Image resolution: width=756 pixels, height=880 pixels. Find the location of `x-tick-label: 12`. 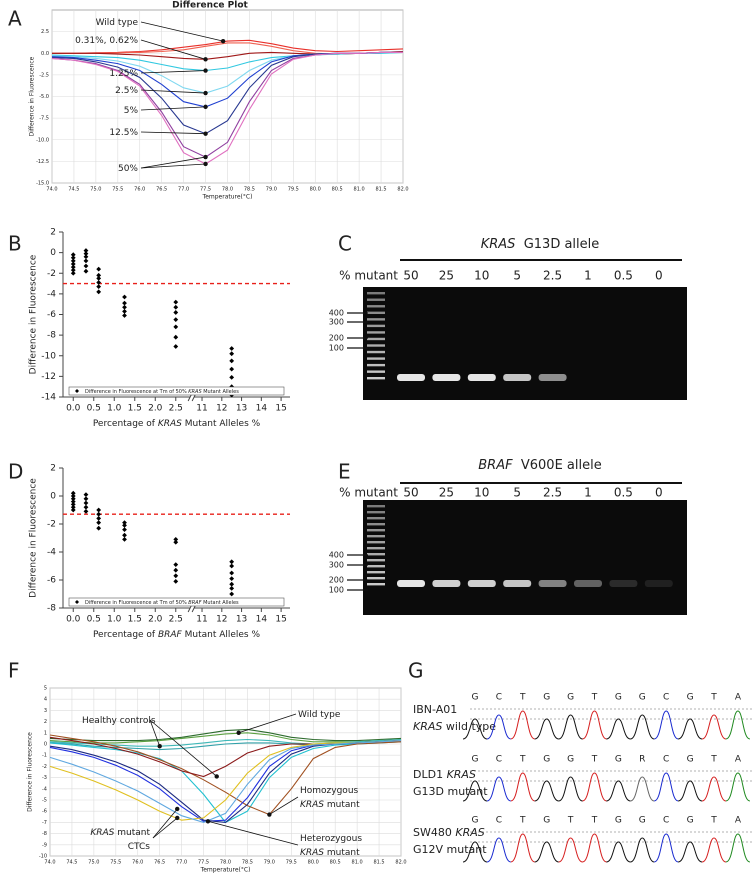

x-tick-label: 12 is located at coordinates (221, 620).